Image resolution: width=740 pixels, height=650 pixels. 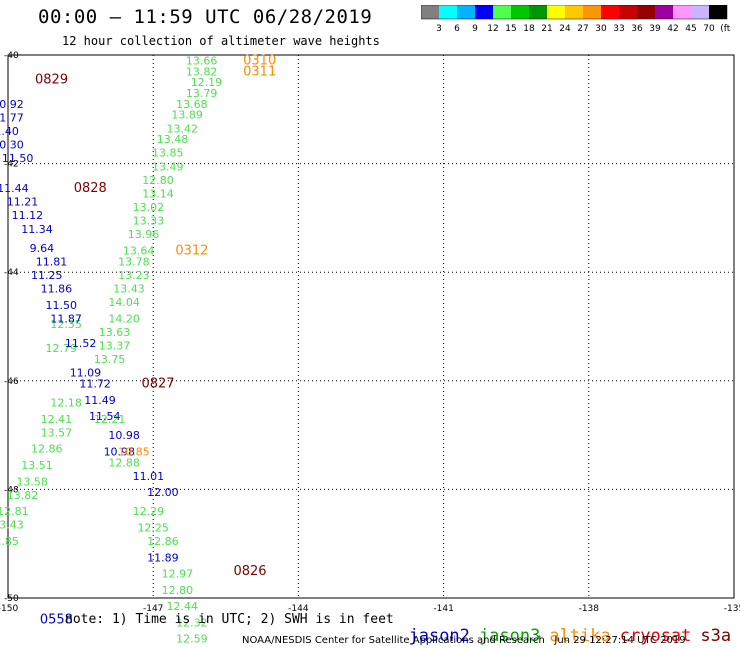 What do you see at coordinates (529, 29) in the screenshot?
I see `scale-label: 18` at bounding box center [529, 29].